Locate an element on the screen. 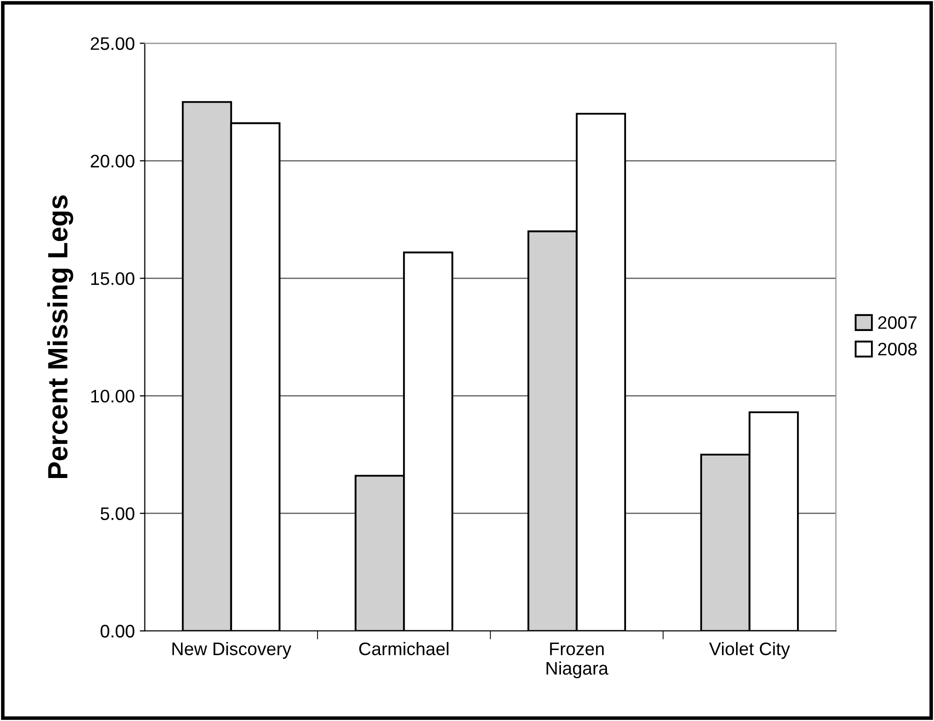  y-tick-label: 20.00 is located at coordinates (112, 161).